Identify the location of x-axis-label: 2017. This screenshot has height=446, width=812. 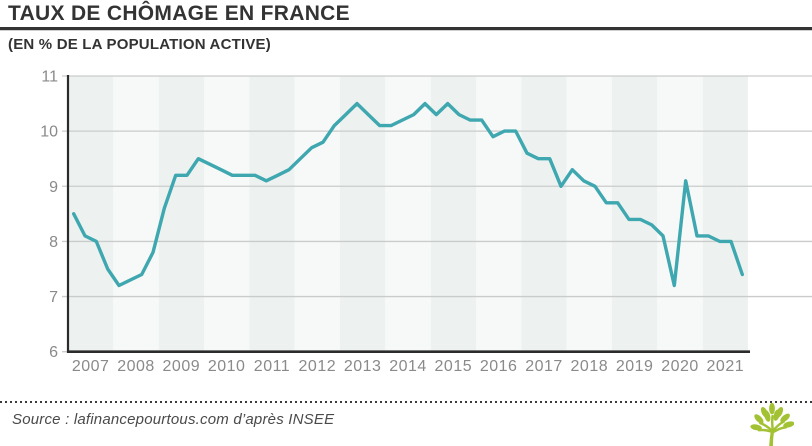
(544, 366).